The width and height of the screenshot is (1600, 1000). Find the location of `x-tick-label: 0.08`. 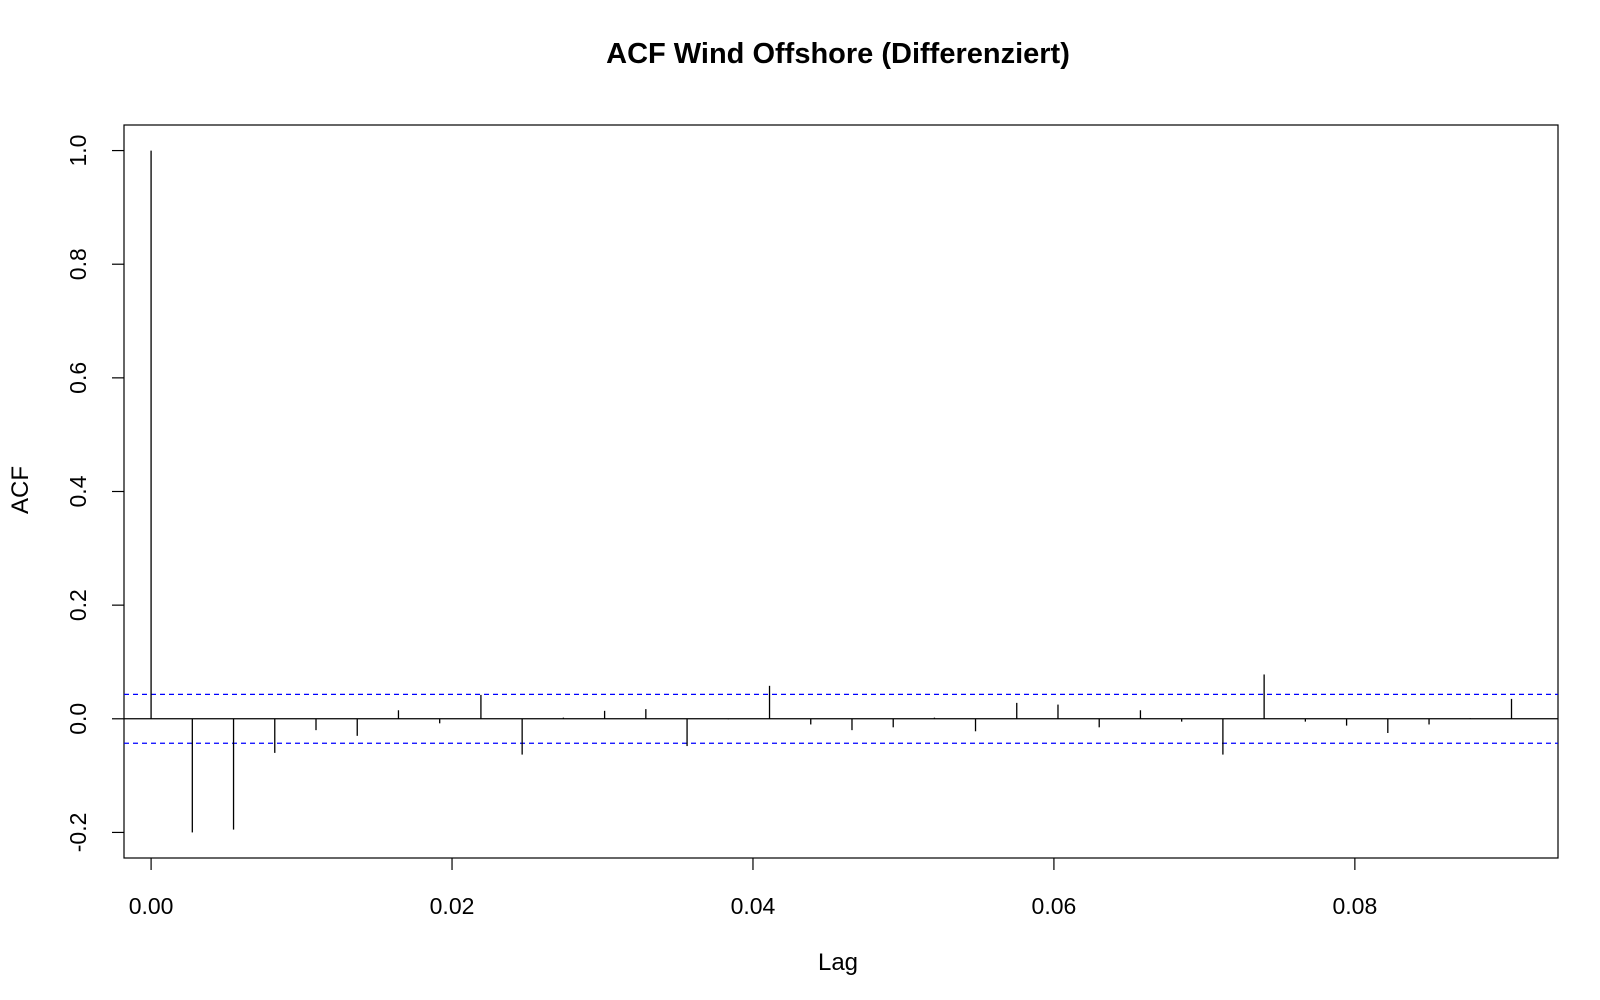

x-tick-label: 0.08 is located at coordinates (1354, 906).